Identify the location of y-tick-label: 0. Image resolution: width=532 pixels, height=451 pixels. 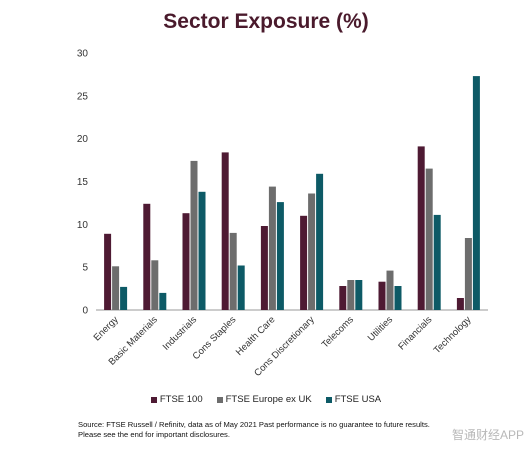
(85, 311).